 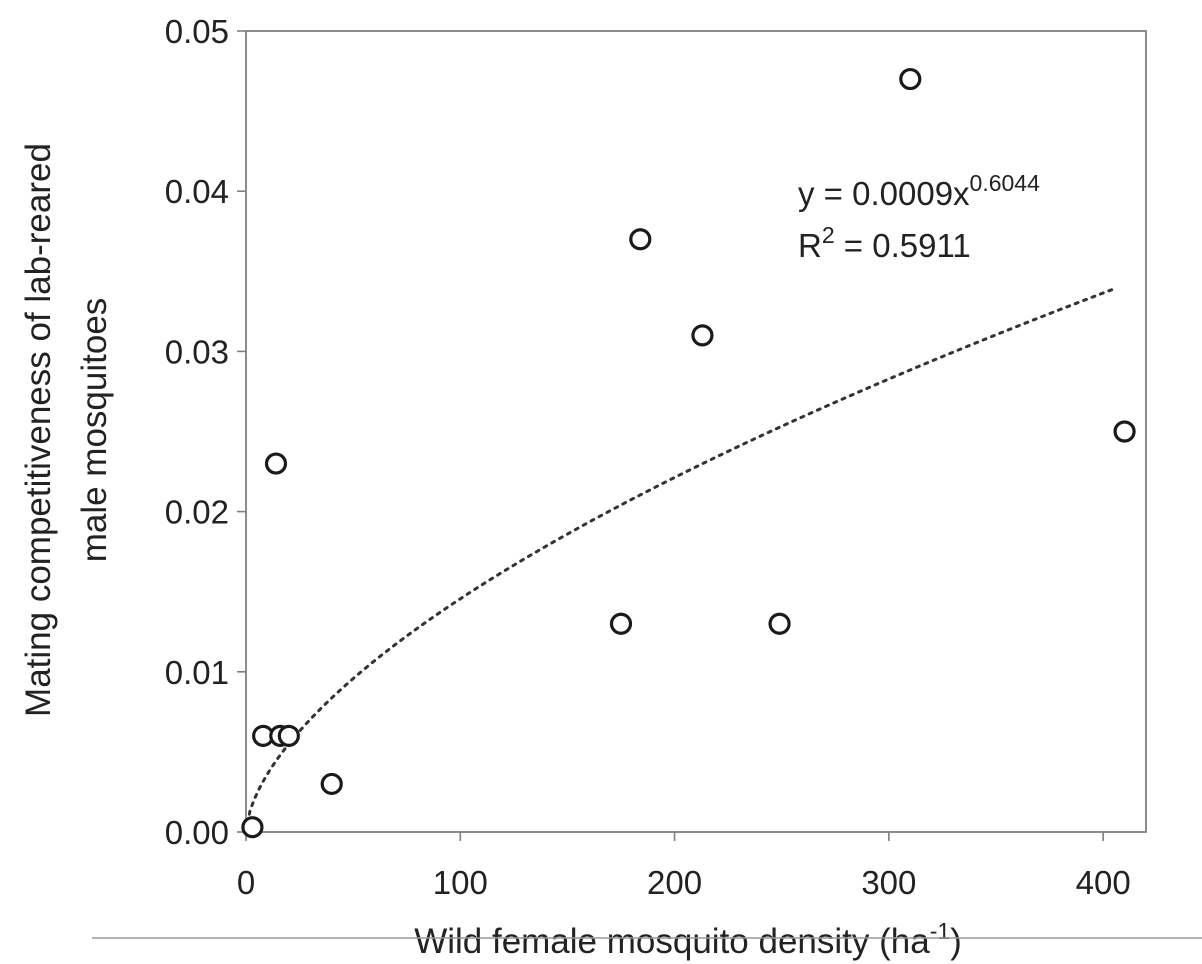 I want to click on y-tick-label: 0.05, so click(x=197, y=31).